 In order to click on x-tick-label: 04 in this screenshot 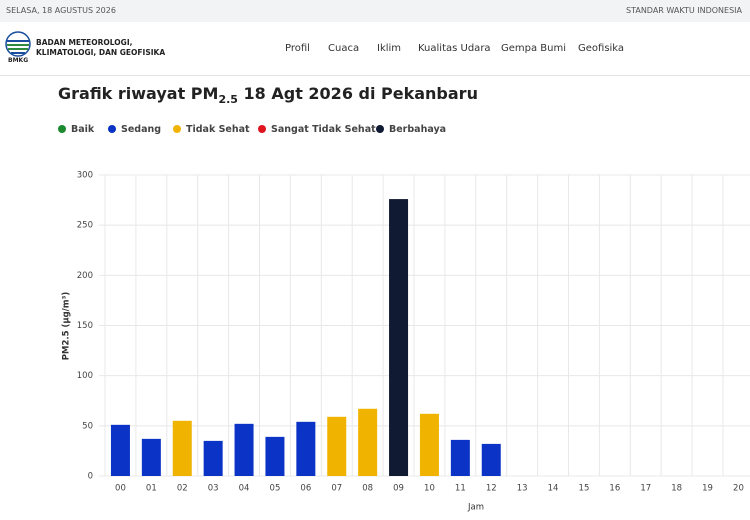, I will do `click(244, 489)`.